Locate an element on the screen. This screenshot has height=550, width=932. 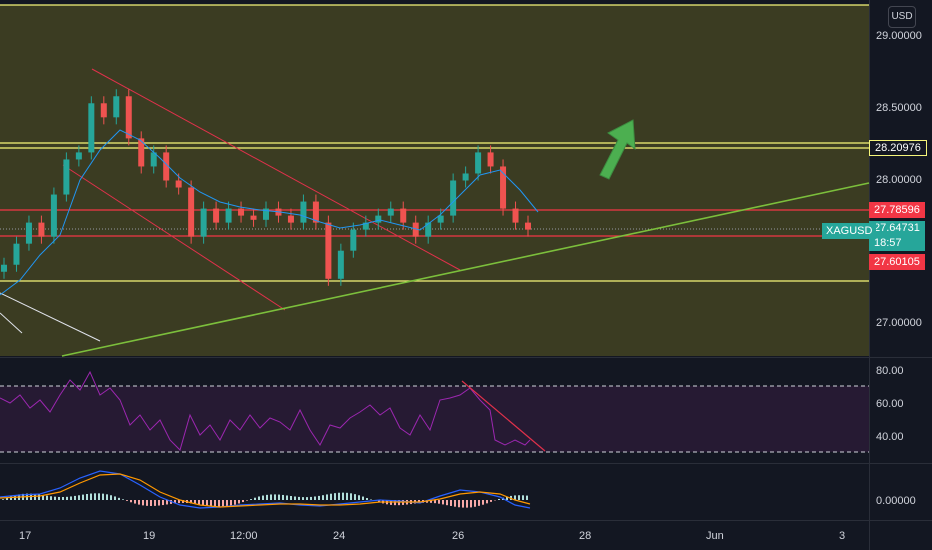
rsi-trendline is located at coordinates (503, 416).